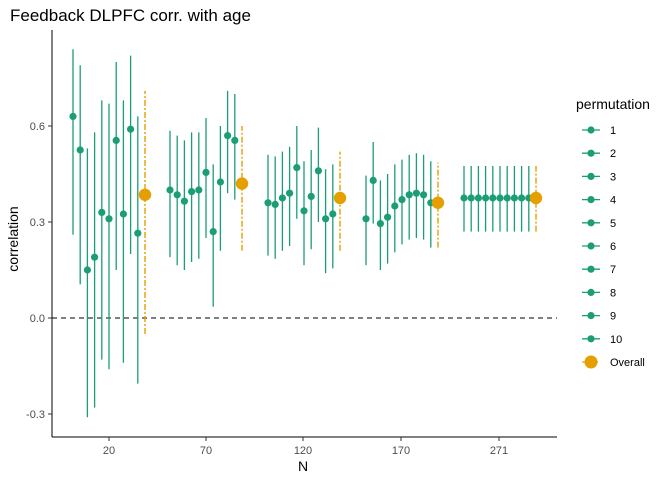 This screenshot has width=672, height=480. Describe the element at coordinates (35, 415) in the screenshot. I see `y-tick-label: -0.3` at that location.